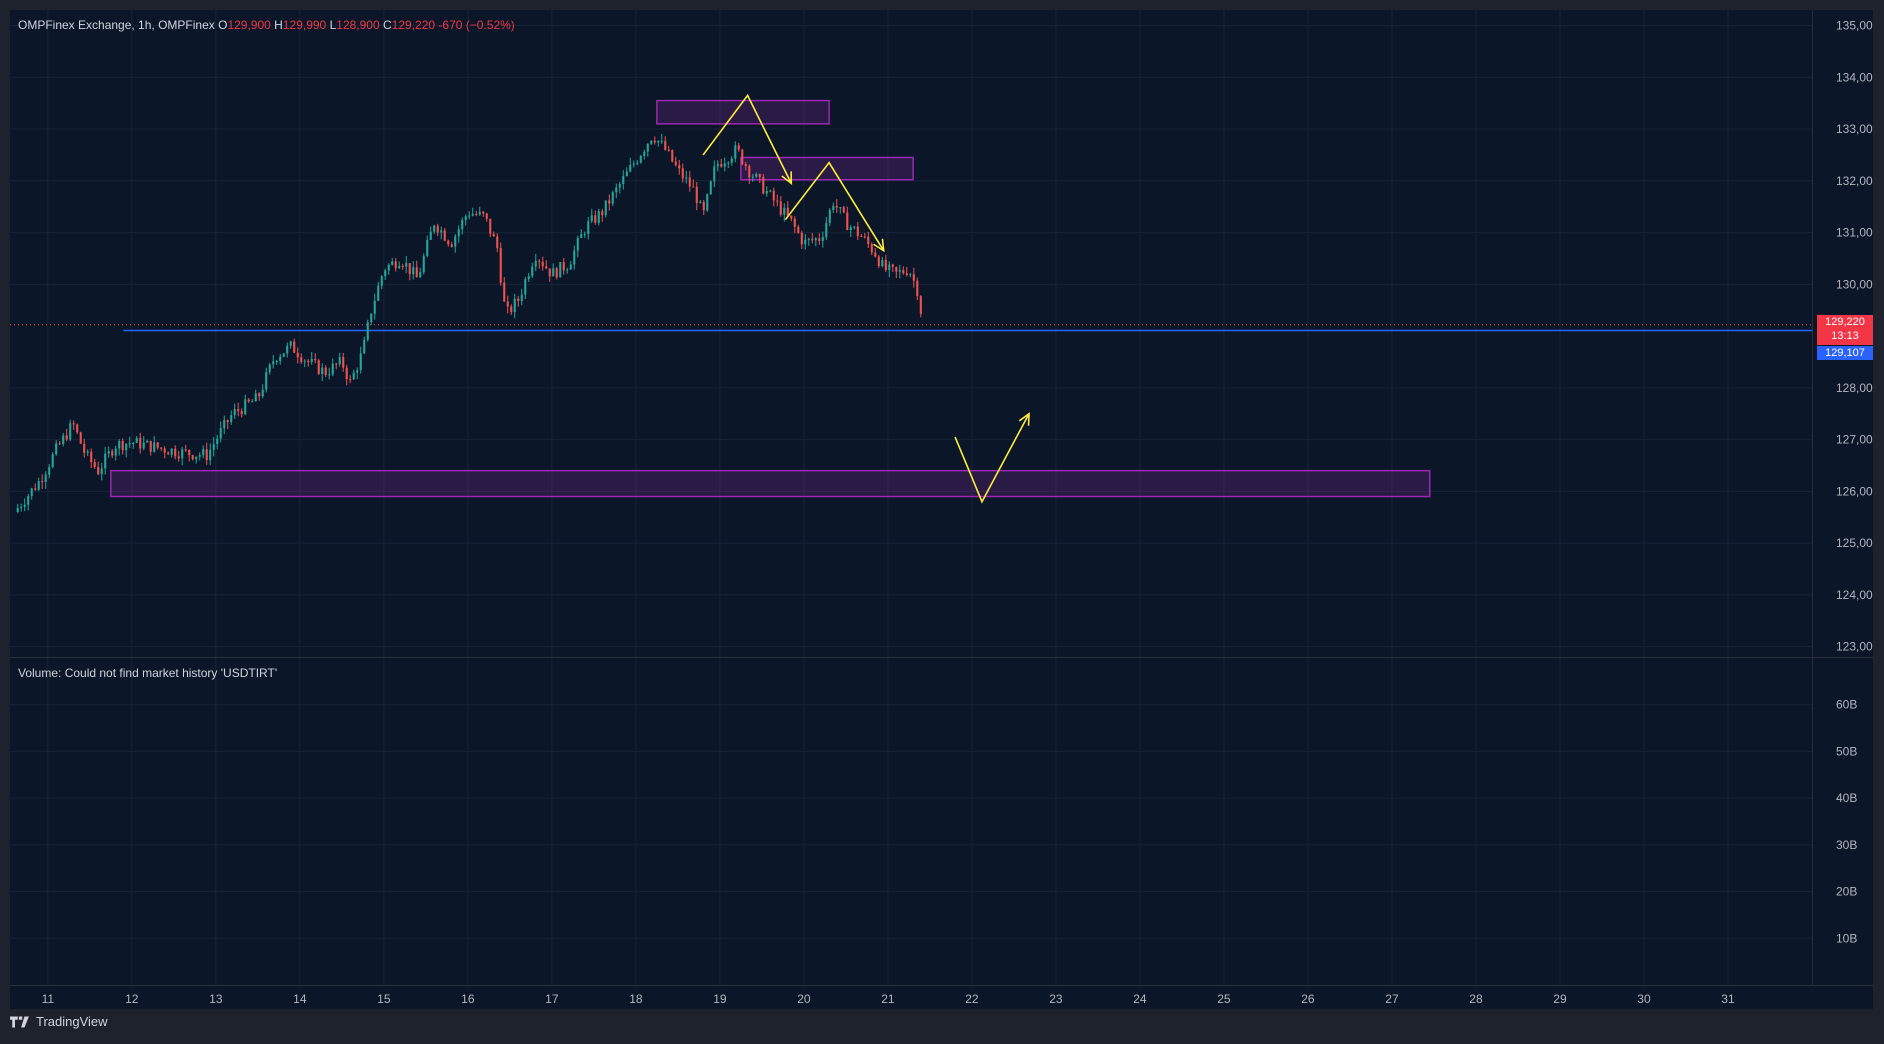  What do you see at coordinates (72, 1021) in the screenshot?
I see `tradingview-brand: TradingView` at bounding box center [72, 1021].